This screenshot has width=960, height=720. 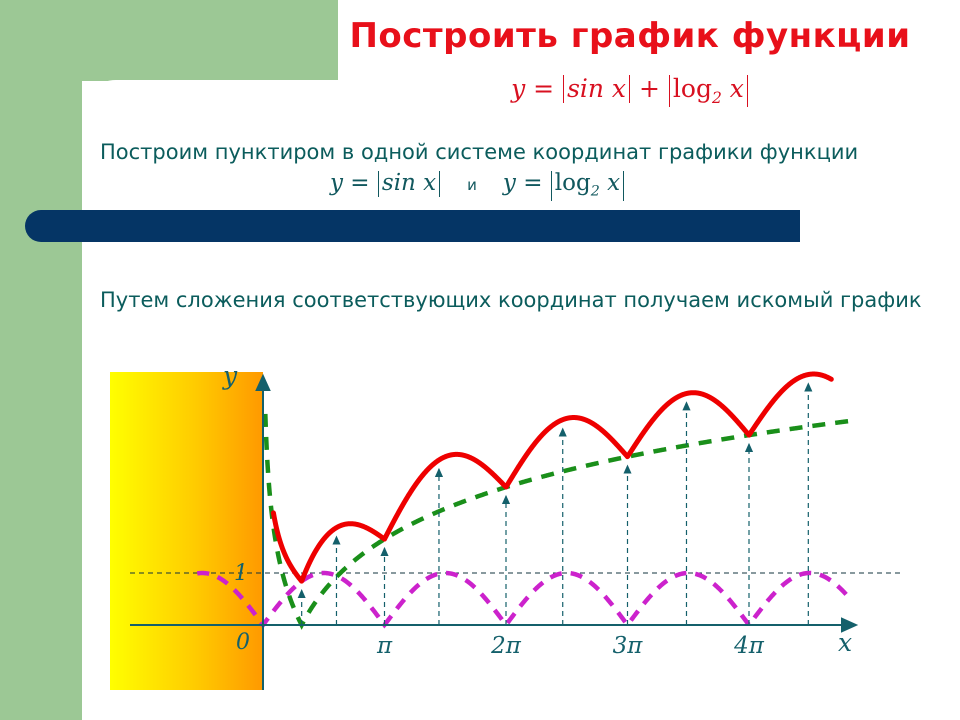 What do you see at coordinates (169, 40) in the screenshot?
I see `top-green-panel` at bounding box center [169, 40].